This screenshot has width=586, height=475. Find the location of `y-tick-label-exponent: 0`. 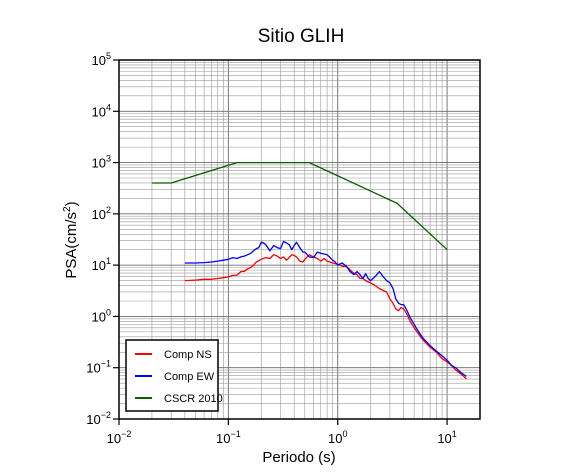

y-tick-label-exponent: 0 is located at coordinates (108, 312).